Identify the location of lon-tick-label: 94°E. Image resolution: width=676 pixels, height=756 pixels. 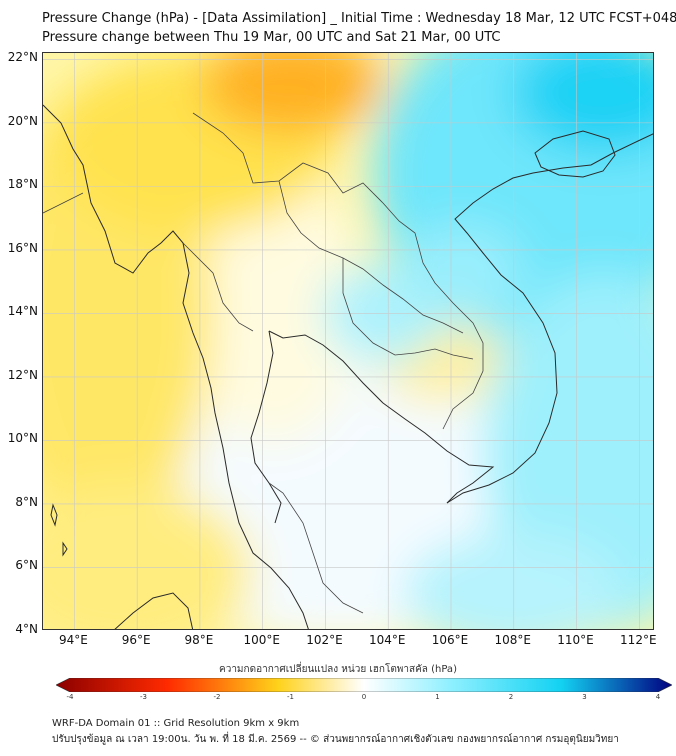
(73, 640).